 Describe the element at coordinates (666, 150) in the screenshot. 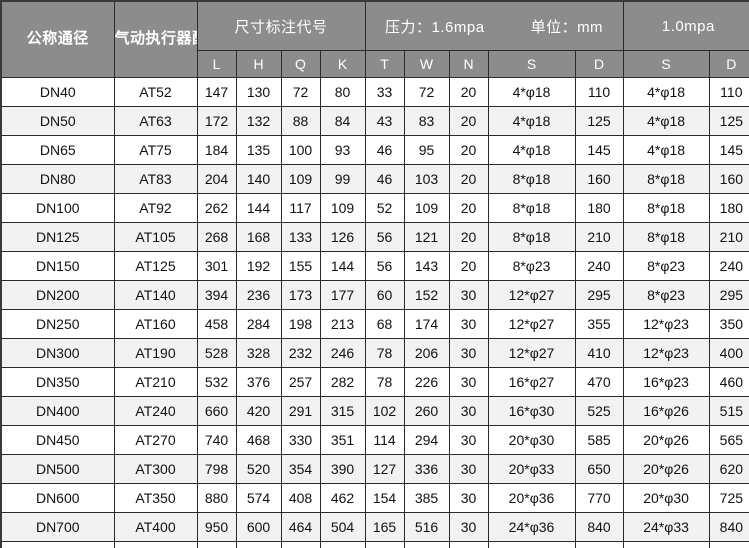

I see `cell-S-10mpa: 4*φ18` at that location.